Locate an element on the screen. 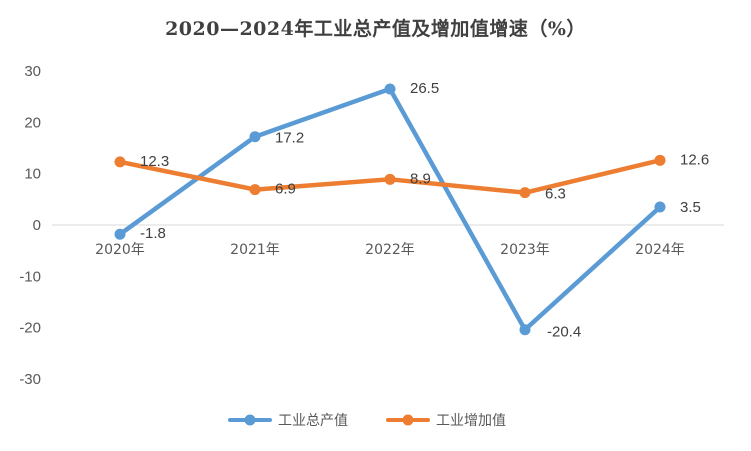 This screenshot has width=751, height=451. data-label: 6.9 is located at coordinates (285, 189).